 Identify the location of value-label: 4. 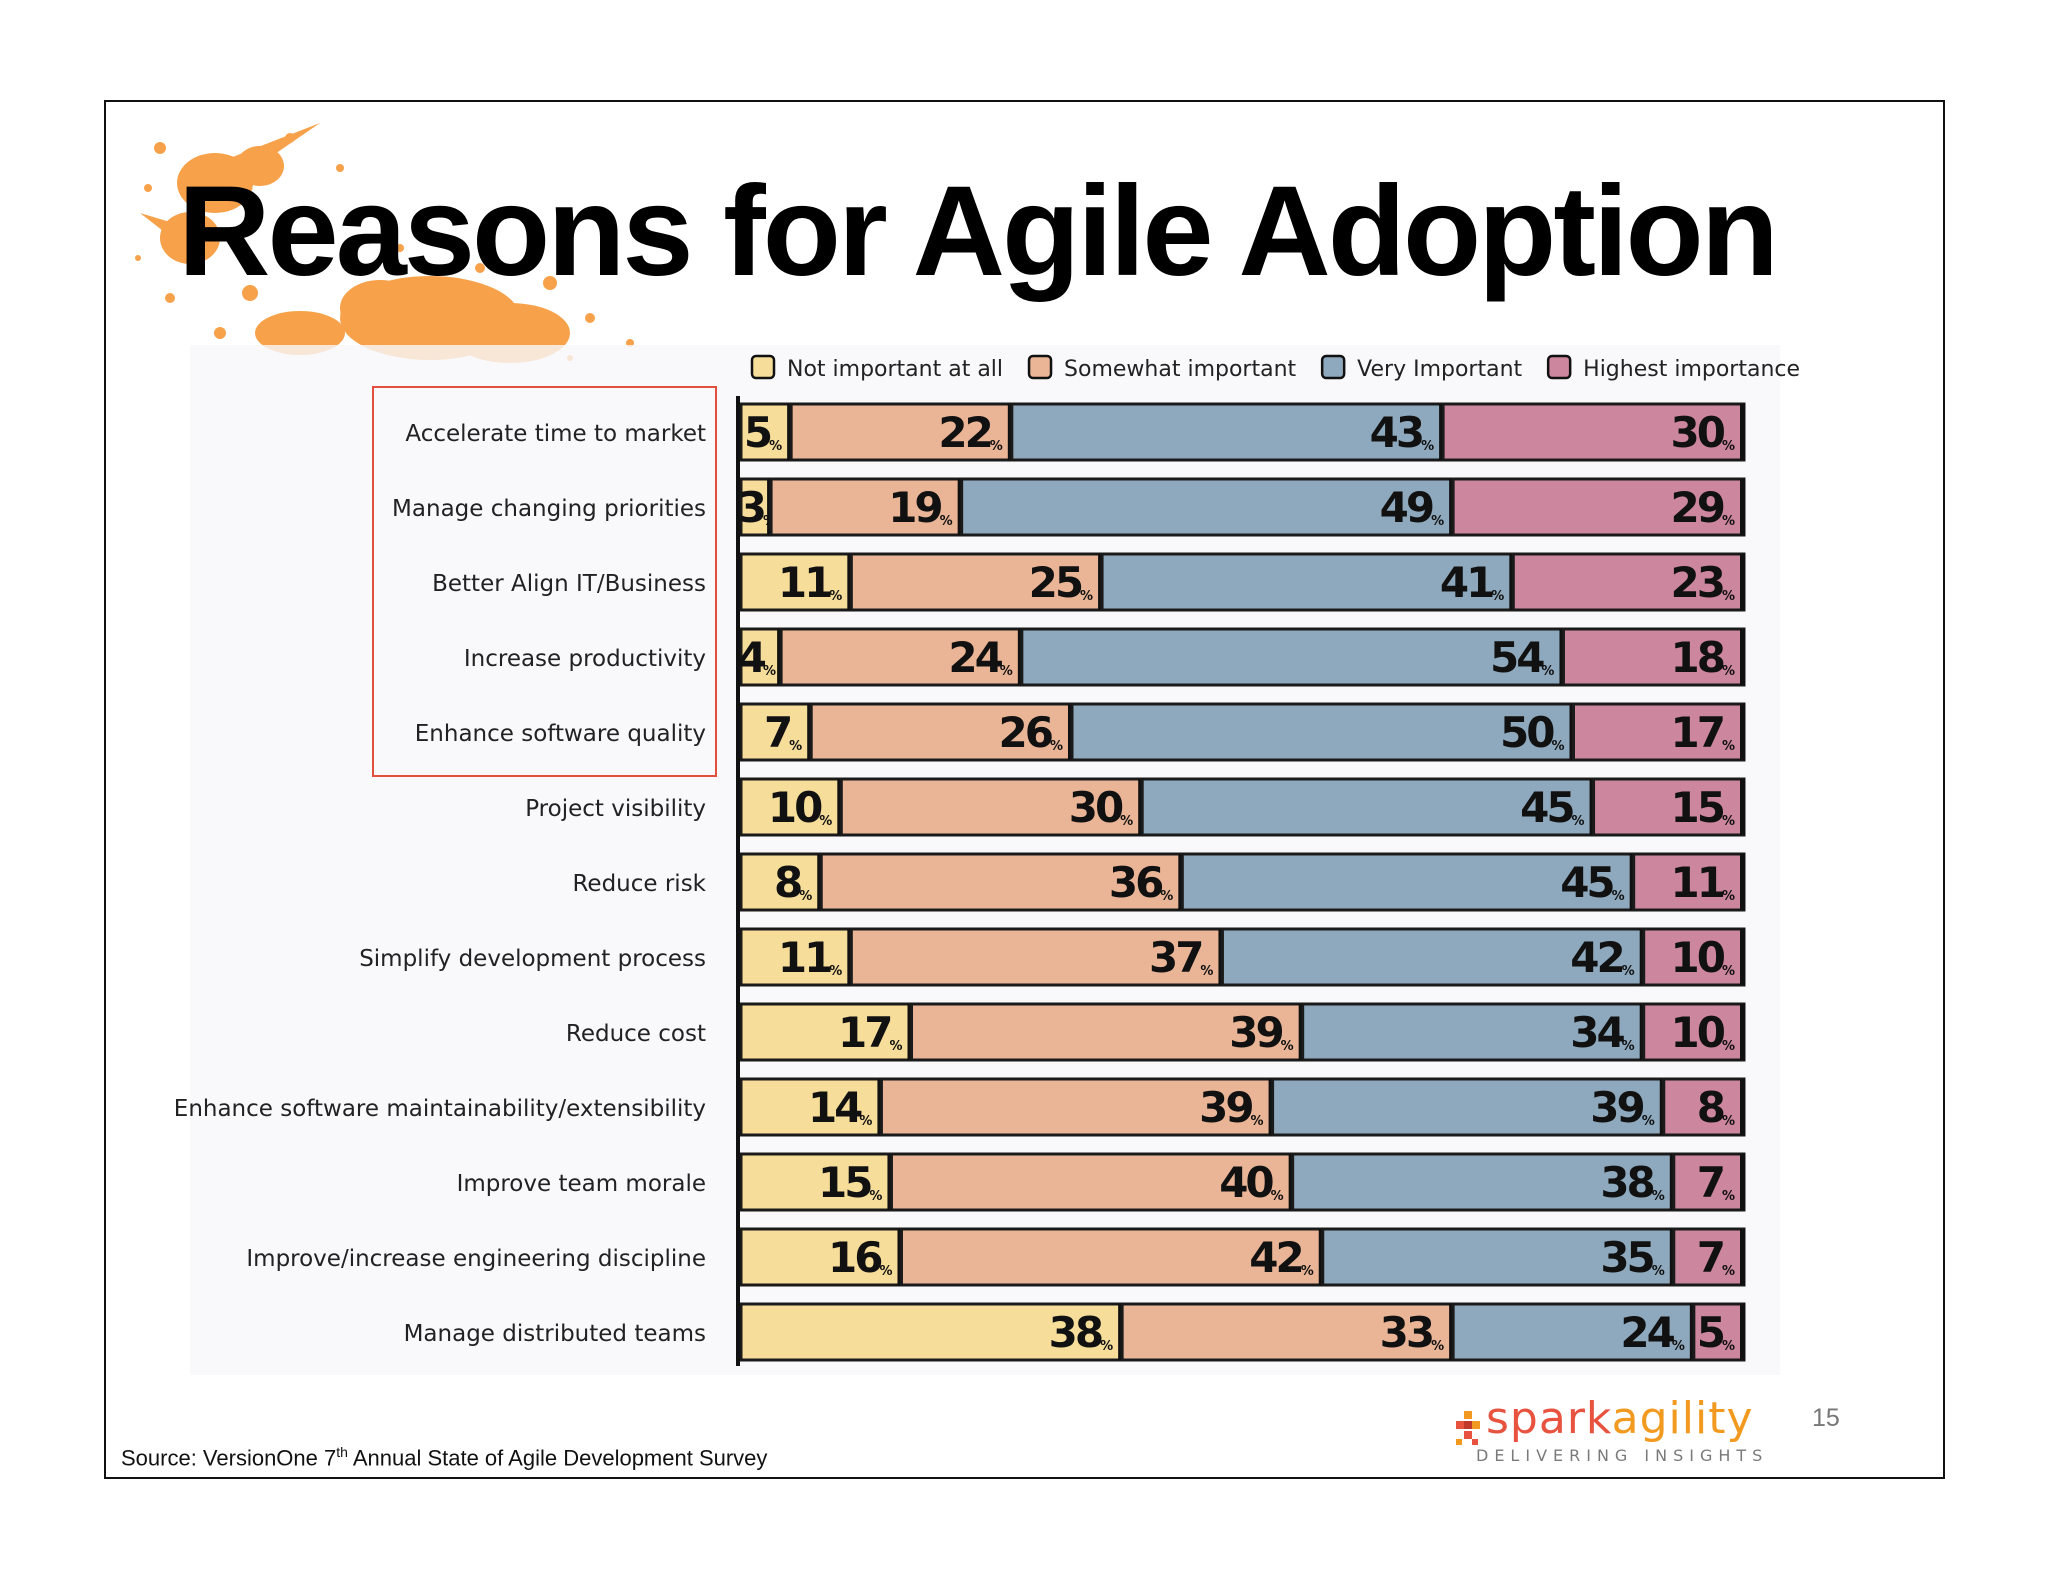
(752, 657).